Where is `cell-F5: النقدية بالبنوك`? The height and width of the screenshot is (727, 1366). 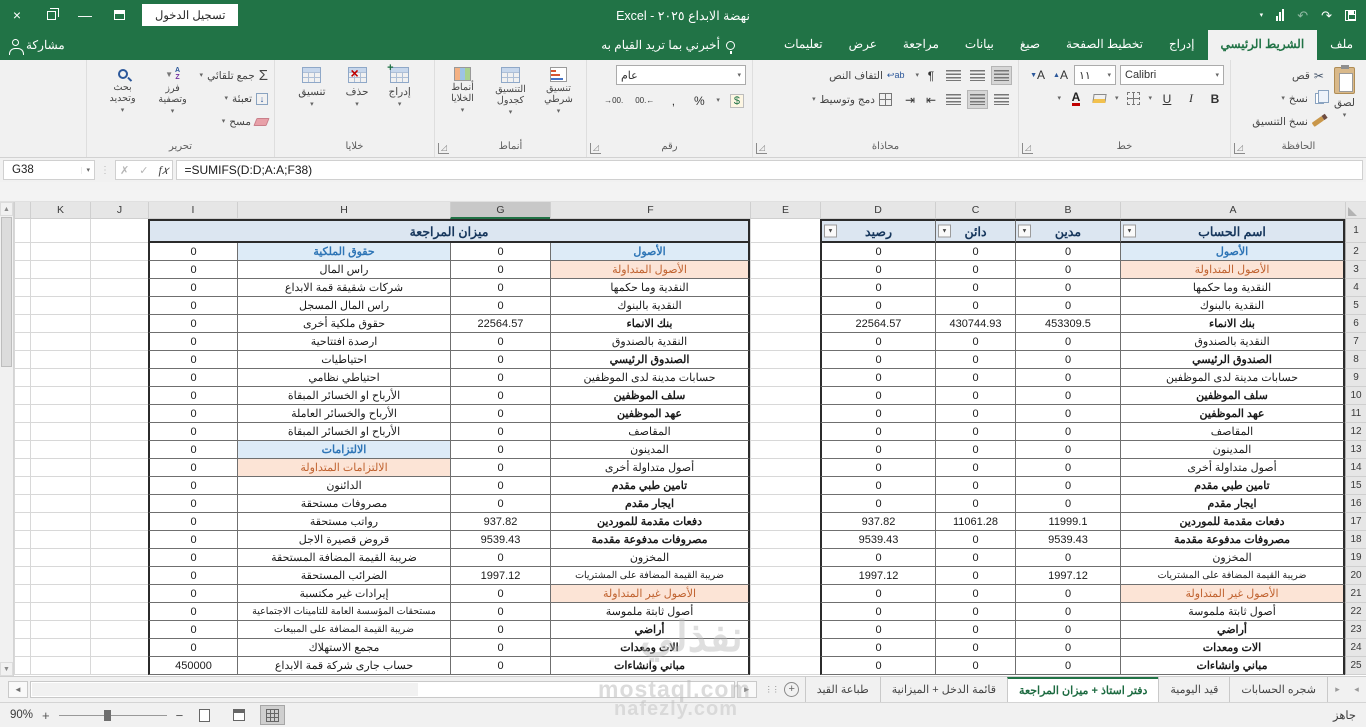
cell-F5: النقدية بالبنوك is located at coordinates (650, 306).